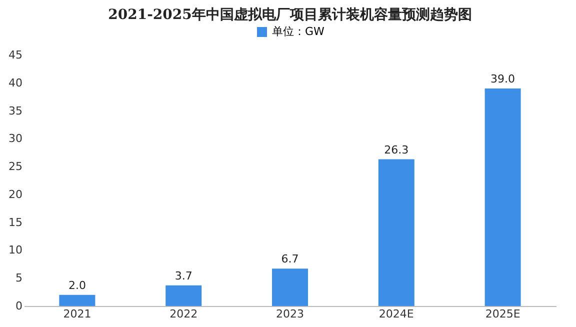  I want to click on y-tick-label: 45, so click(15, 55).